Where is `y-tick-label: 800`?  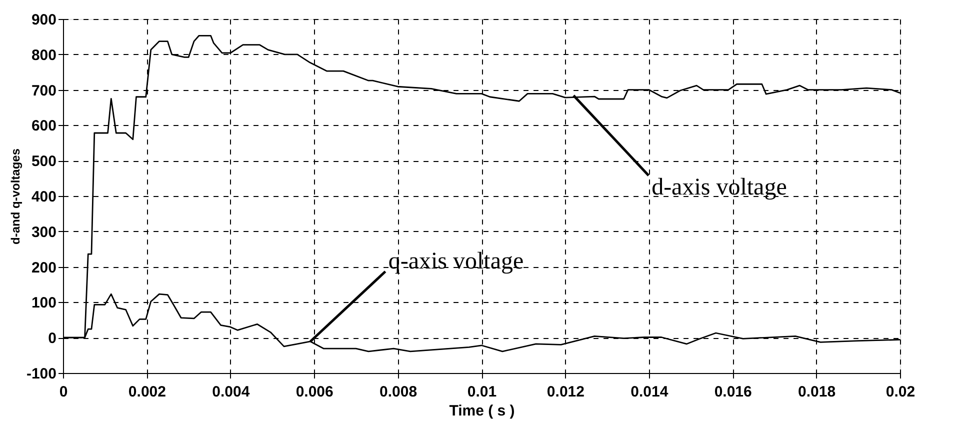 y-tick-label: 800 is located at coordinates (43, 55).